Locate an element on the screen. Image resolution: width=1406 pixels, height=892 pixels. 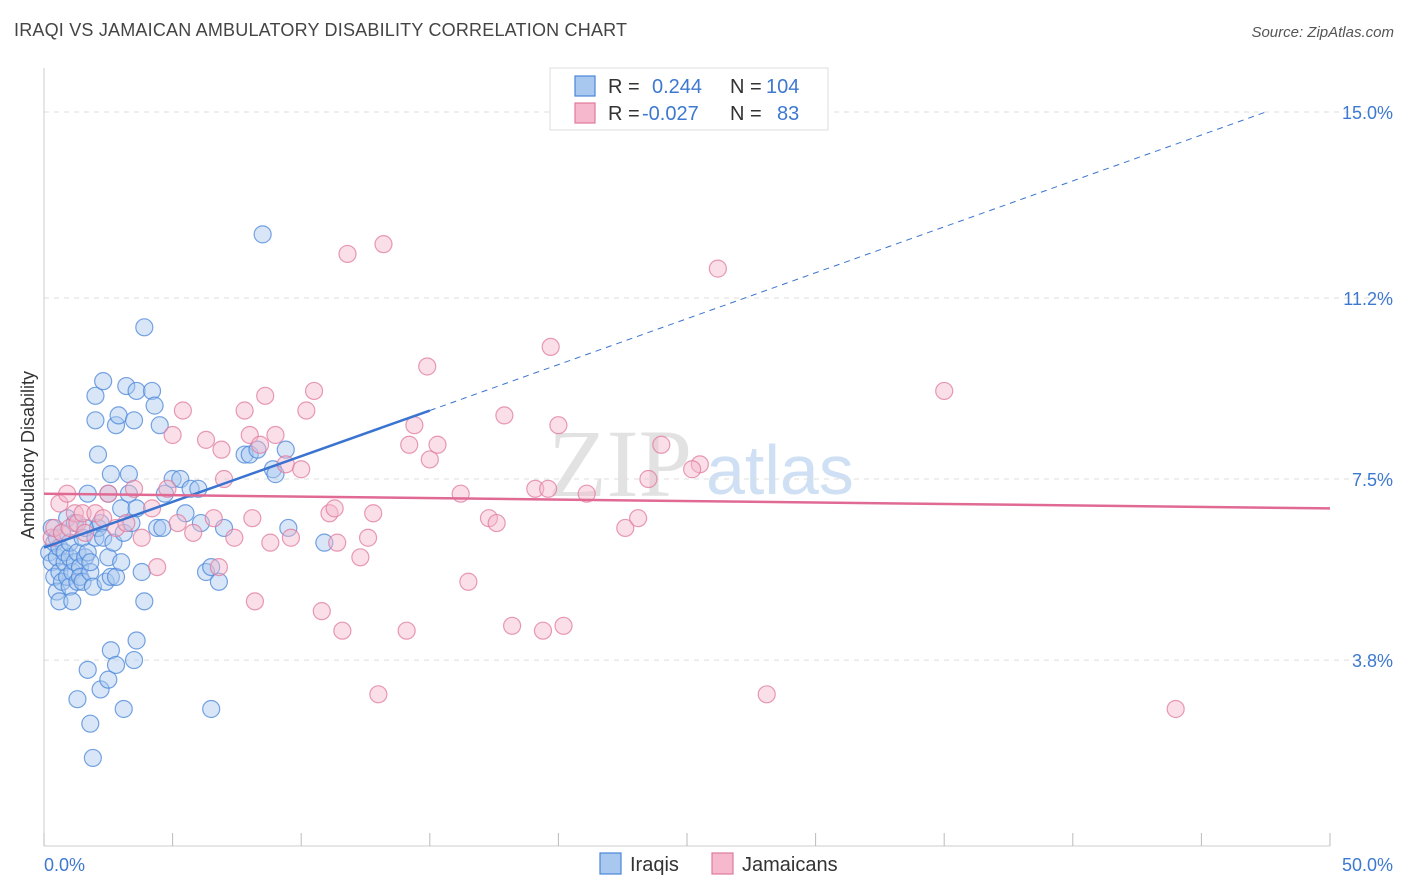
legend-top-box is located at coordinates (689, 99).